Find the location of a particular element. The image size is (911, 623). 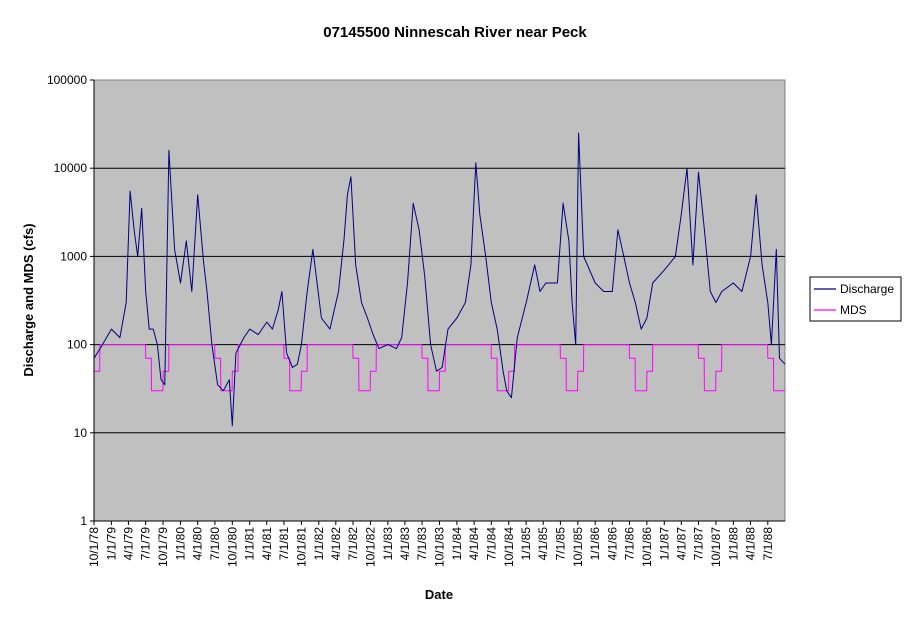

x-tick-label: 4/1/87 is located at coordinates (681, 544).